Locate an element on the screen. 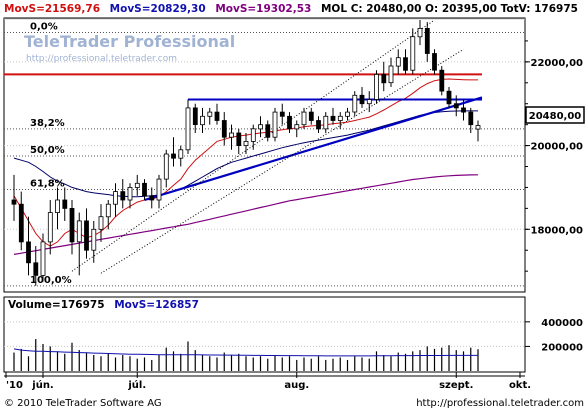 The height and width of the screenshot is (412, 588). last-price-value: 20480,00 is located at coordinates (555, 116).